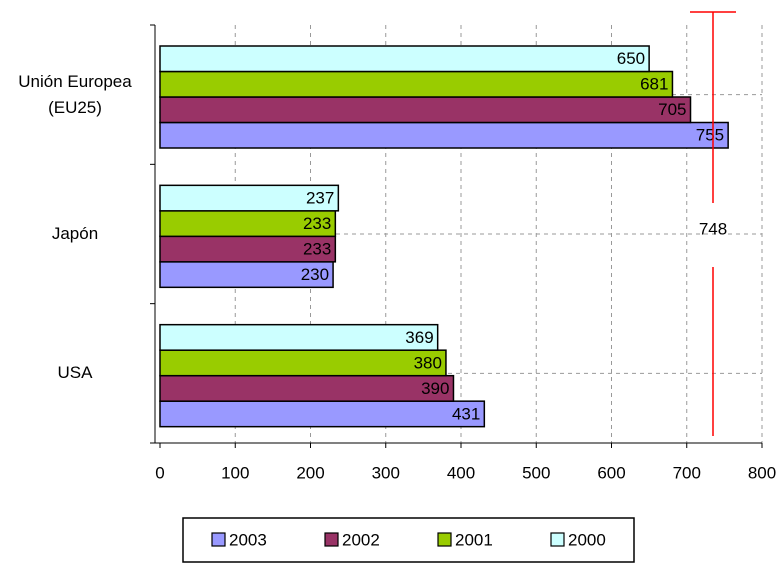  I want to click on x-tick-label: 100, so click(235, 472).